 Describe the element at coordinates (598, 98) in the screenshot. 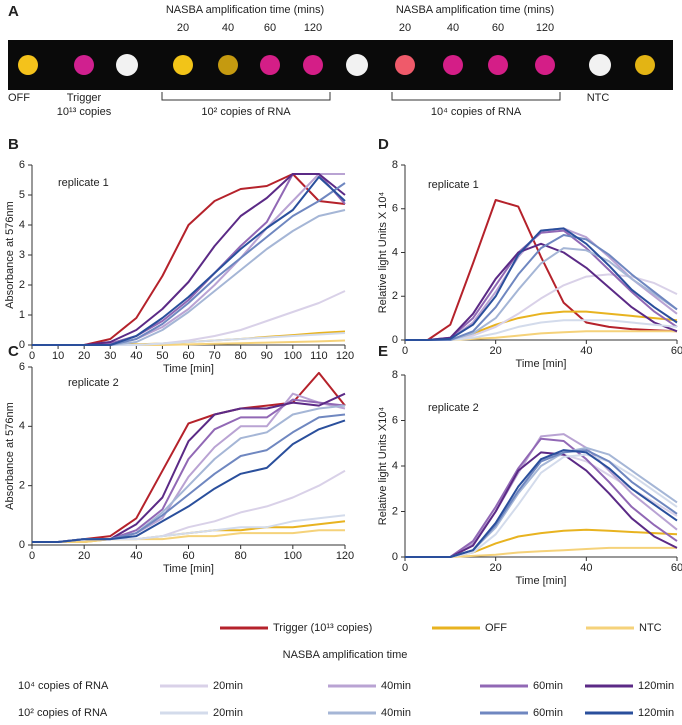

I see `sample-label: NTC` at that location.